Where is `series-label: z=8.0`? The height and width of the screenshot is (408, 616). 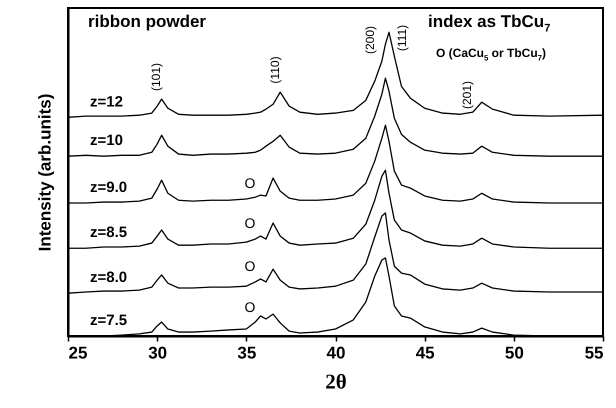
series-label: z=8.0 is located at coordinates (109, 277).